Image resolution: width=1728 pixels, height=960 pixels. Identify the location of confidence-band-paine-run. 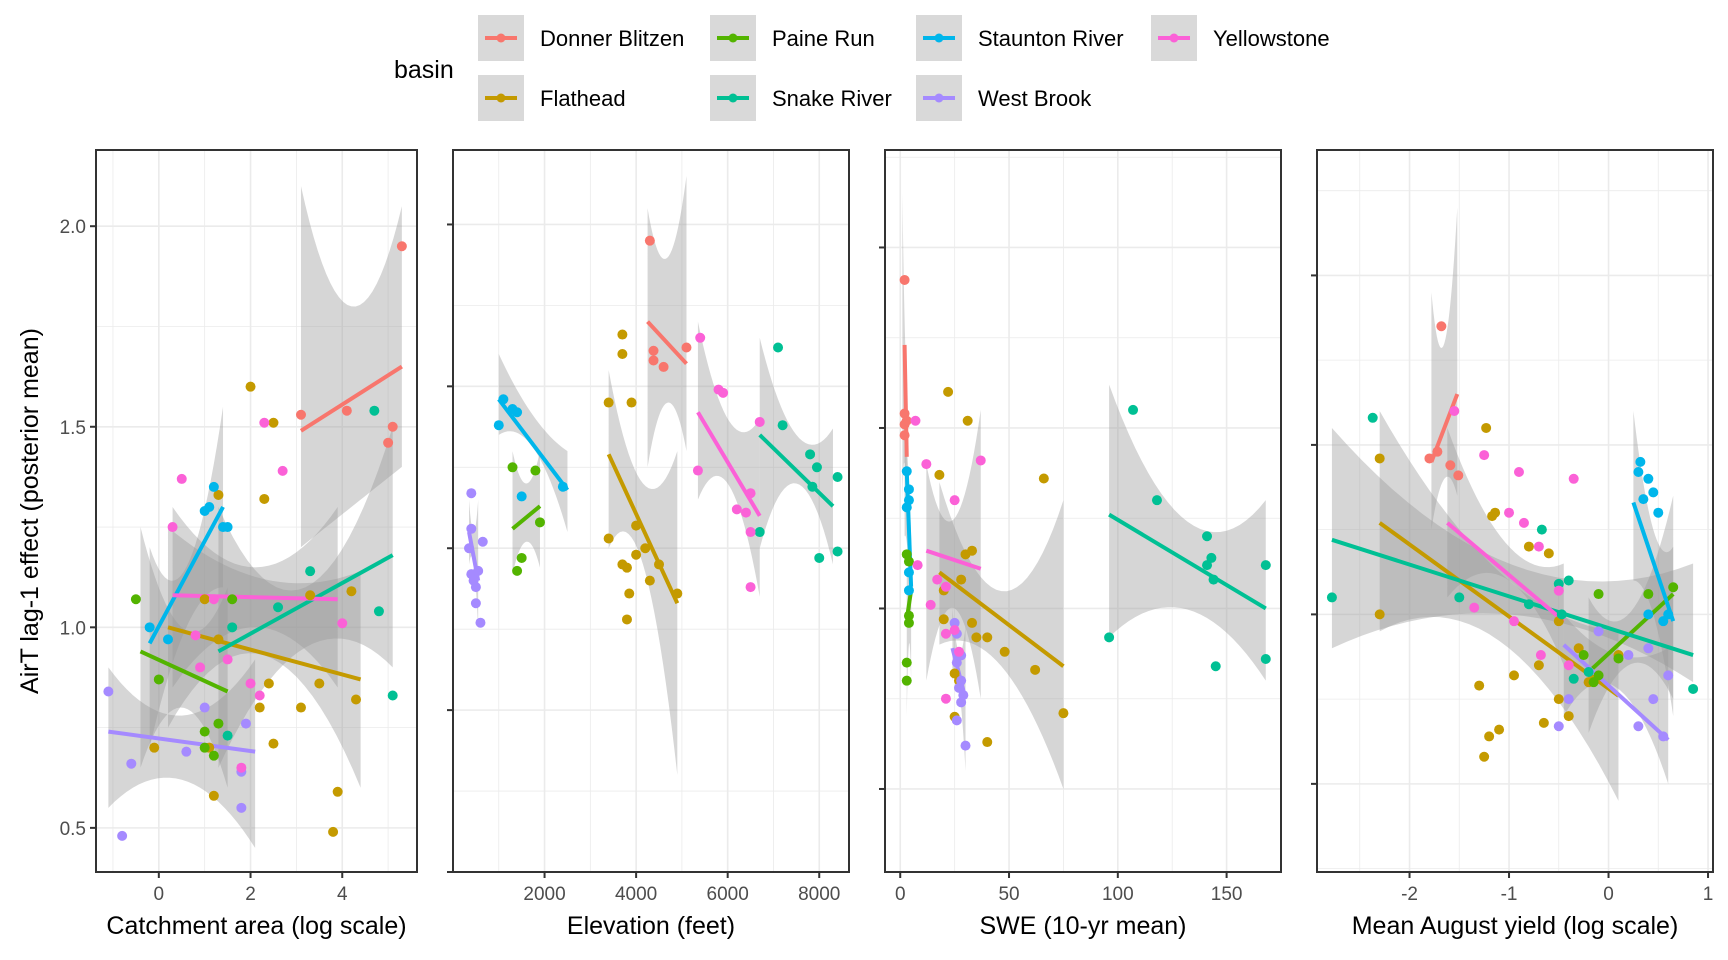
(526, 513).